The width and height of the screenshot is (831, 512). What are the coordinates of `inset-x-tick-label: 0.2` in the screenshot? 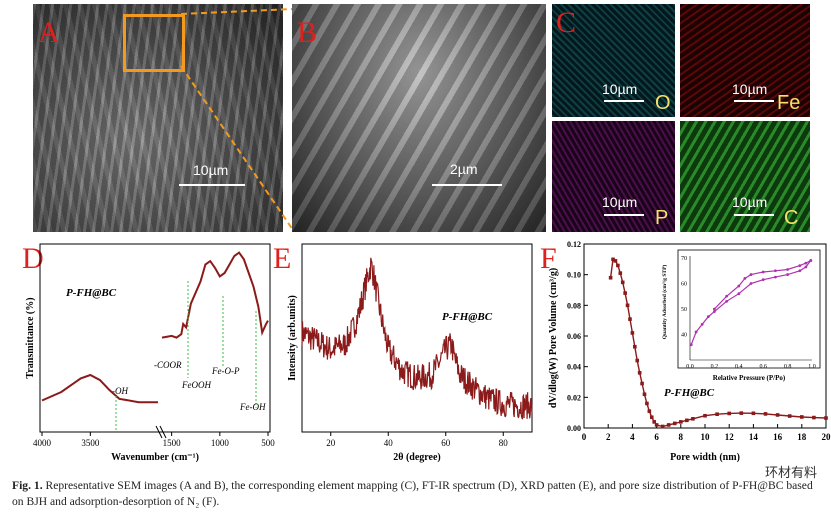 It's located at (715, 367).